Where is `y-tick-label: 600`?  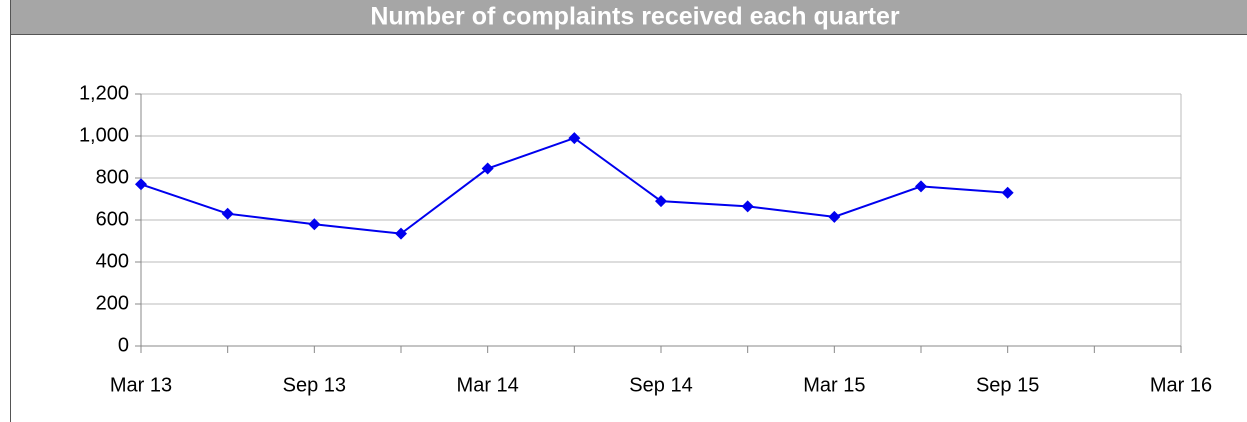 y-tick-label: 600 is located at coordinates (112, 219).